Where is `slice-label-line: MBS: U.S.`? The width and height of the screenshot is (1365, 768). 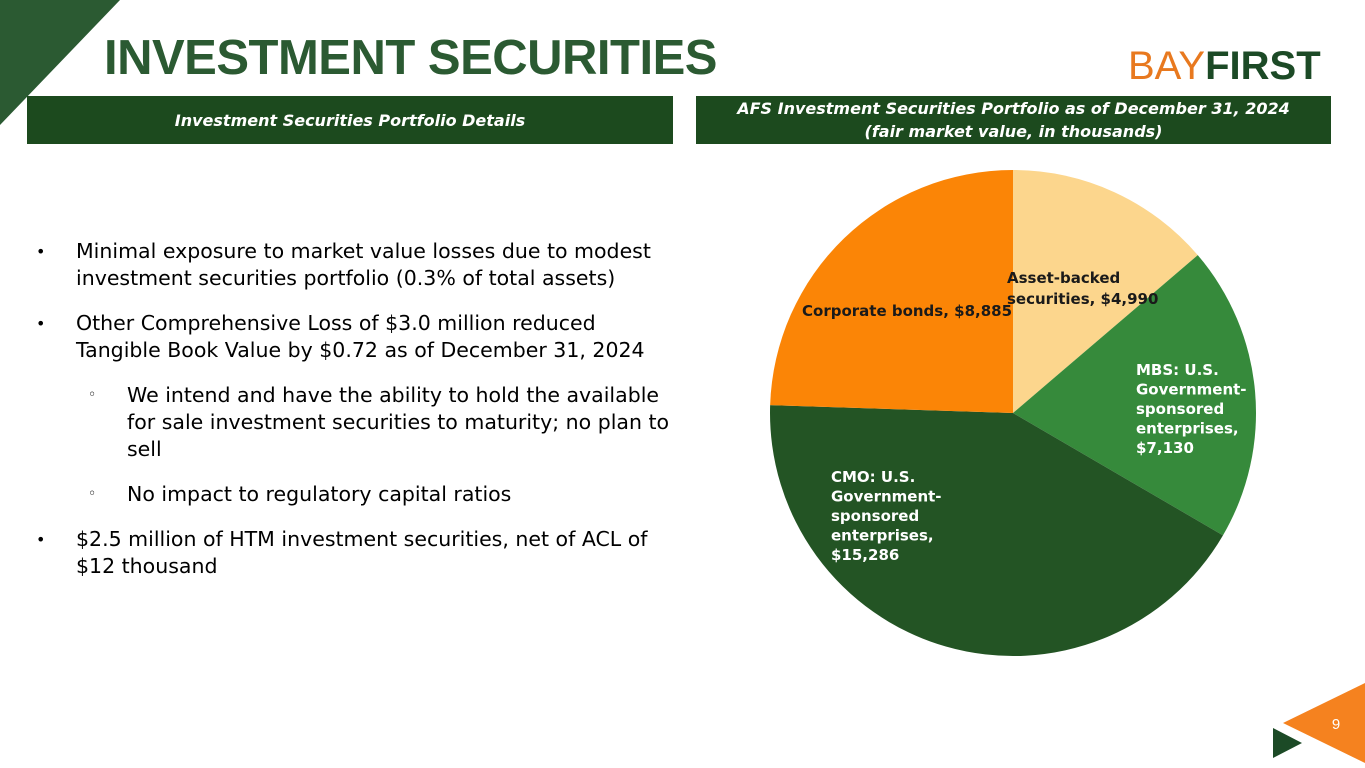 slice-label-line: MBS: U.S. is located at coordinates (1177, 370).